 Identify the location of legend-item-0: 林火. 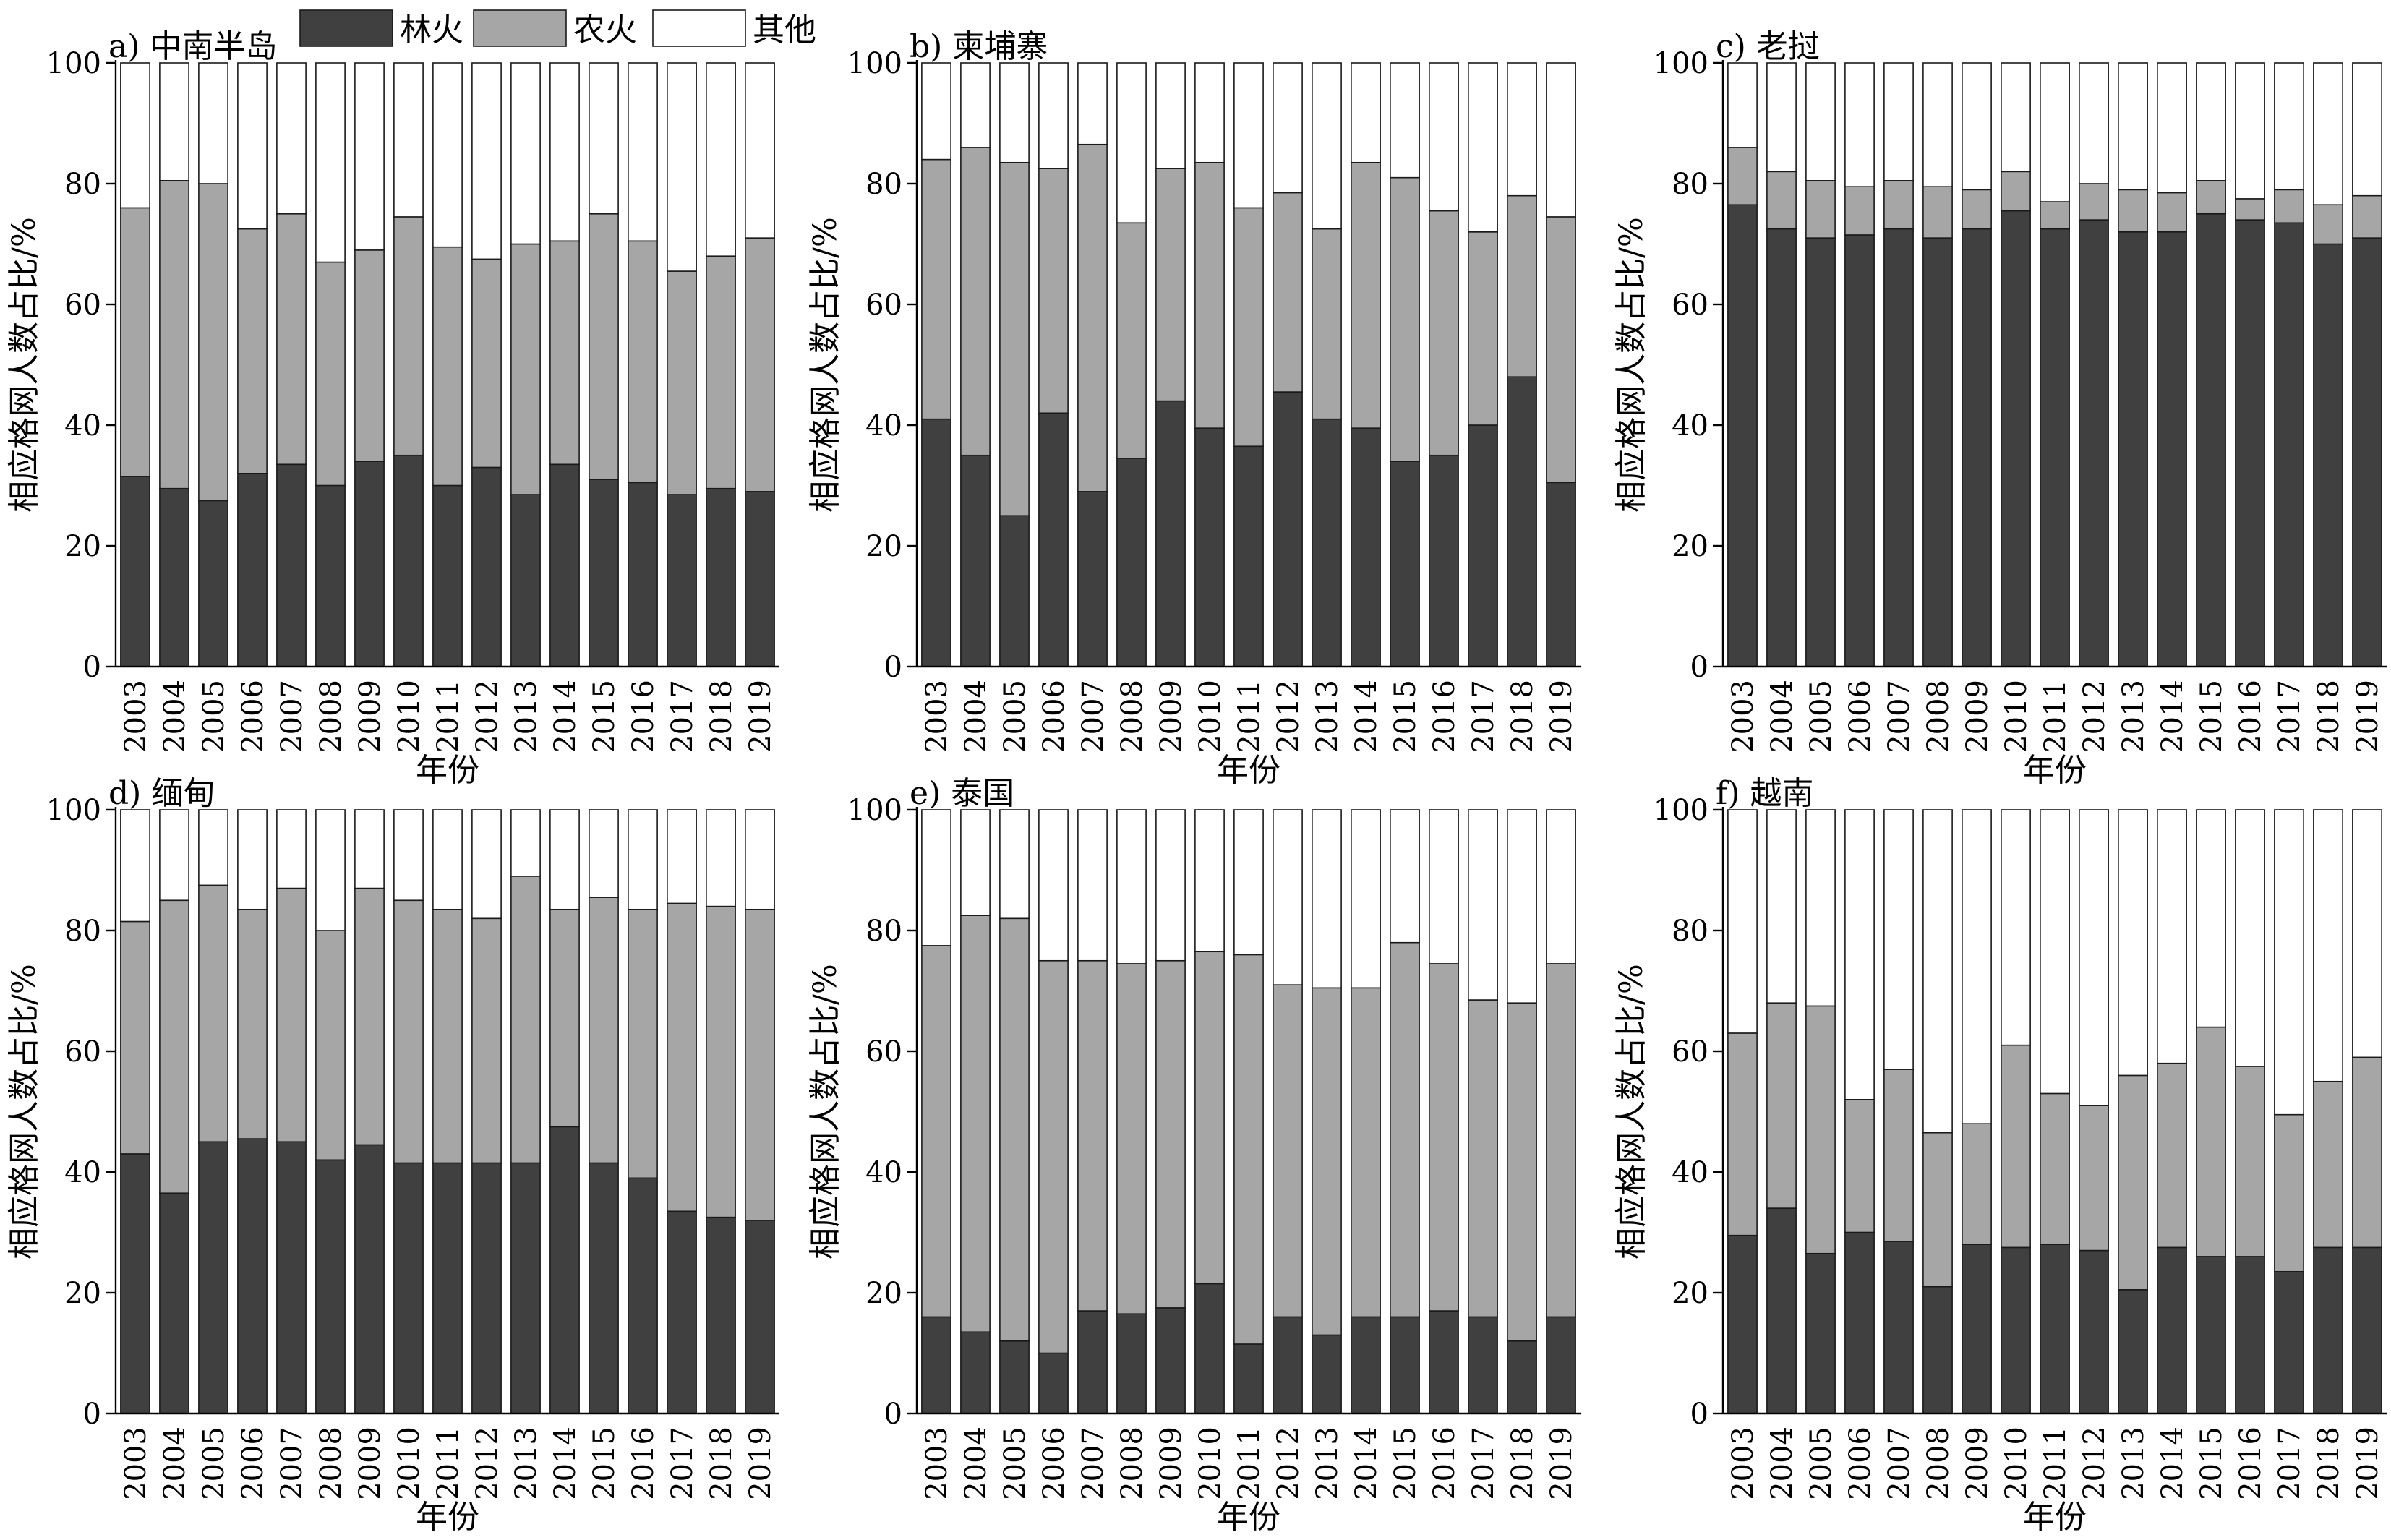
(381, 28).